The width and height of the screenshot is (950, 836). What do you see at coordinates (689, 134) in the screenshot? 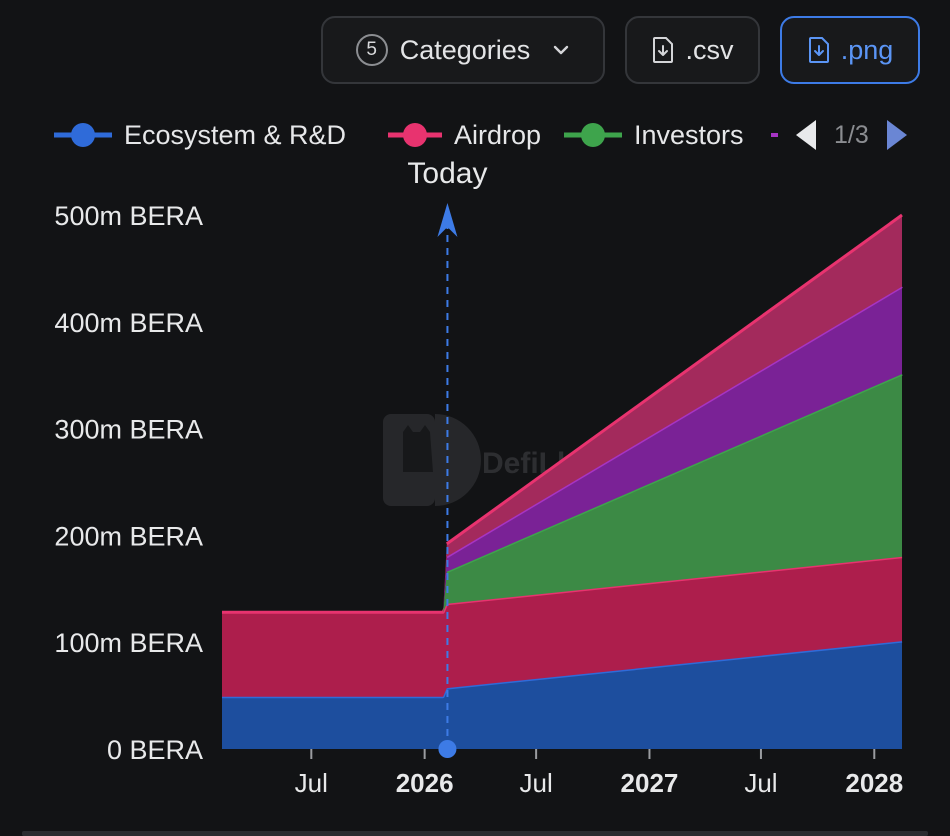
I see `legend-label: Investors` at bounding box center [689, 134].